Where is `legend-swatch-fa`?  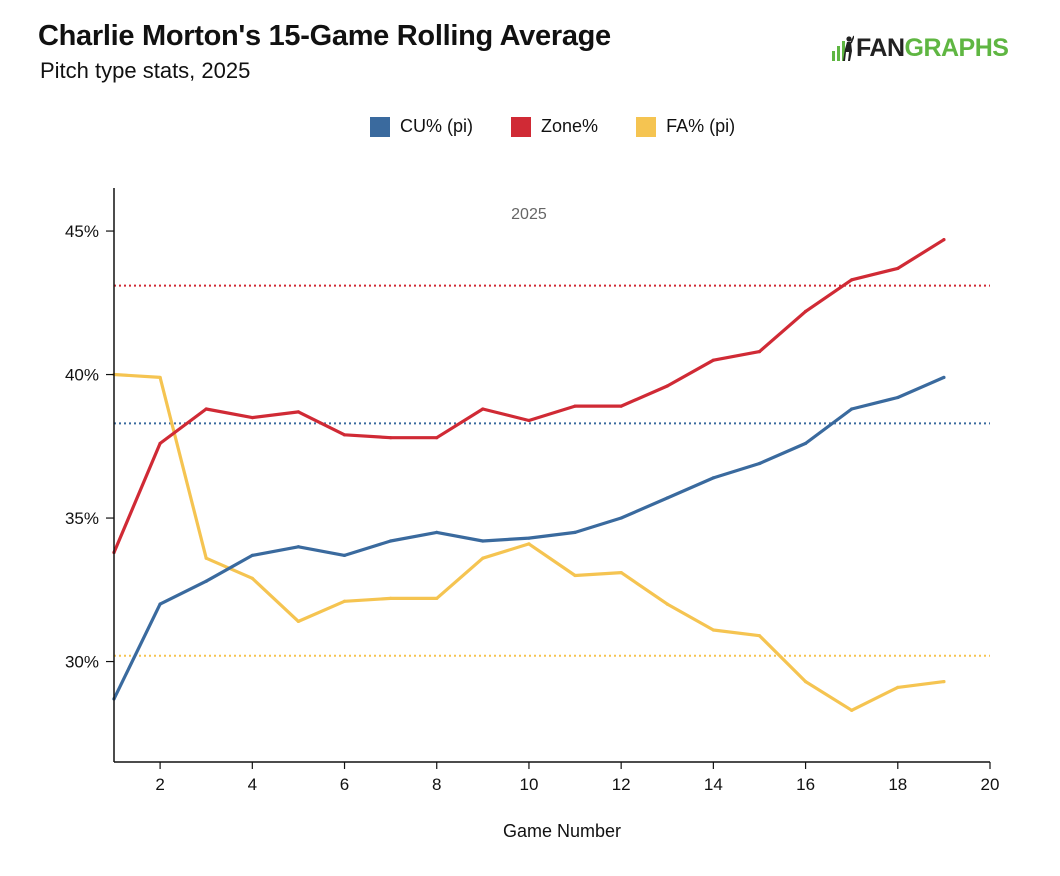
legend-swatch-fa is located at coordinates (646, 126).